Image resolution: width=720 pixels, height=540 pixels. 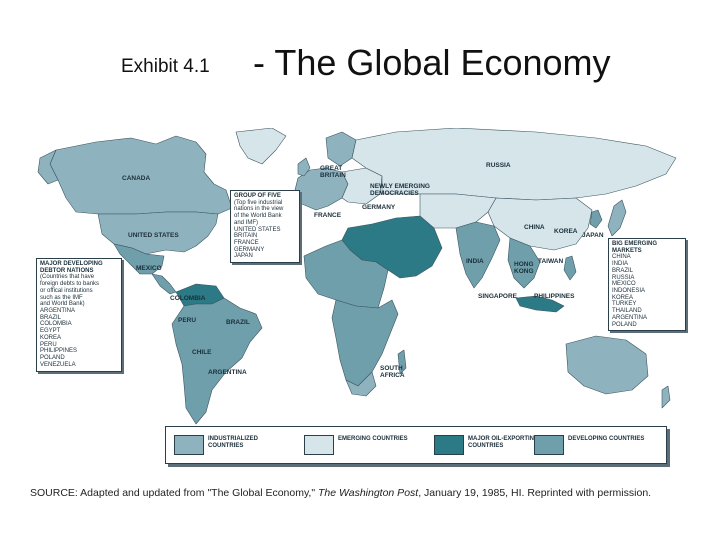 I want to click on group-of-five-subtext: and IMF), so click(x=246, y=222).